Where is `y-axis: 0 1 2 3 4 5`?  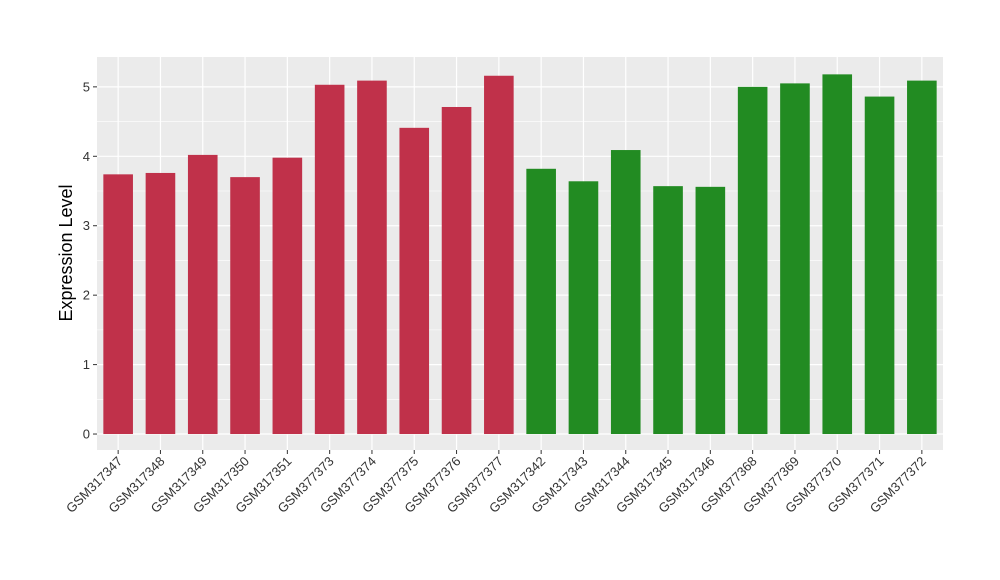
y-axis: 0 1 2 3 4 5 is located at coordinates (90, 260).